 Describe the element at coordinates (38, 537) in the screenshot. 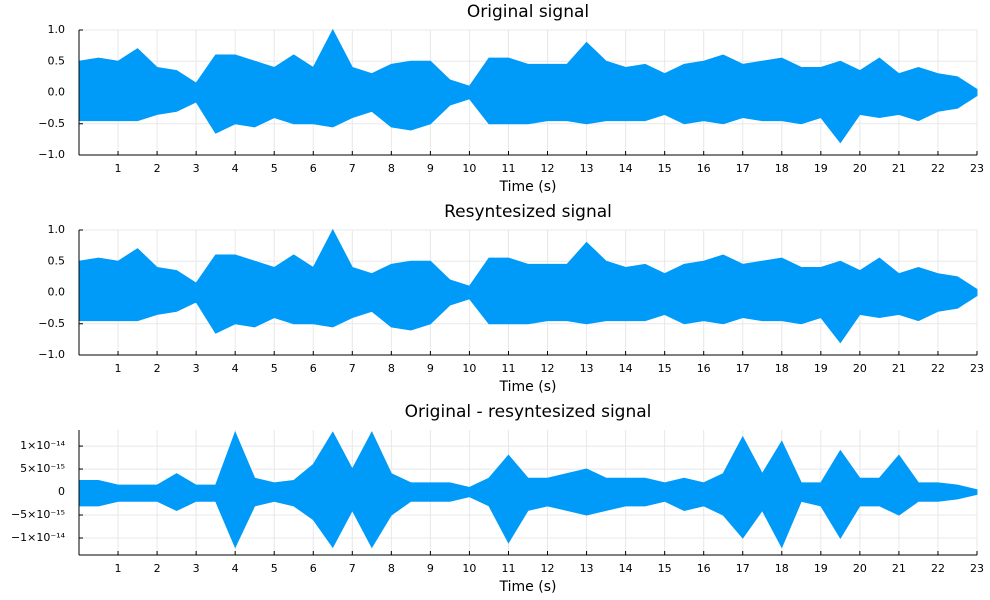

I see `y-tick-label: −1×10⁻¹⁴` at that location.